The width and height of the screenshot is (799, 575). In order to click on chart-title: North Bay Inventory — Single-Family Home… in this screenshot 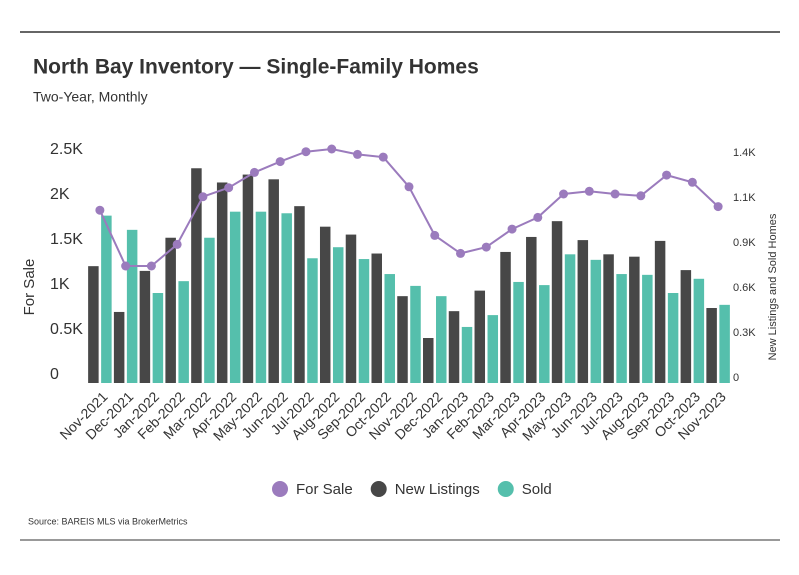, I will do `click(256, 67)`.